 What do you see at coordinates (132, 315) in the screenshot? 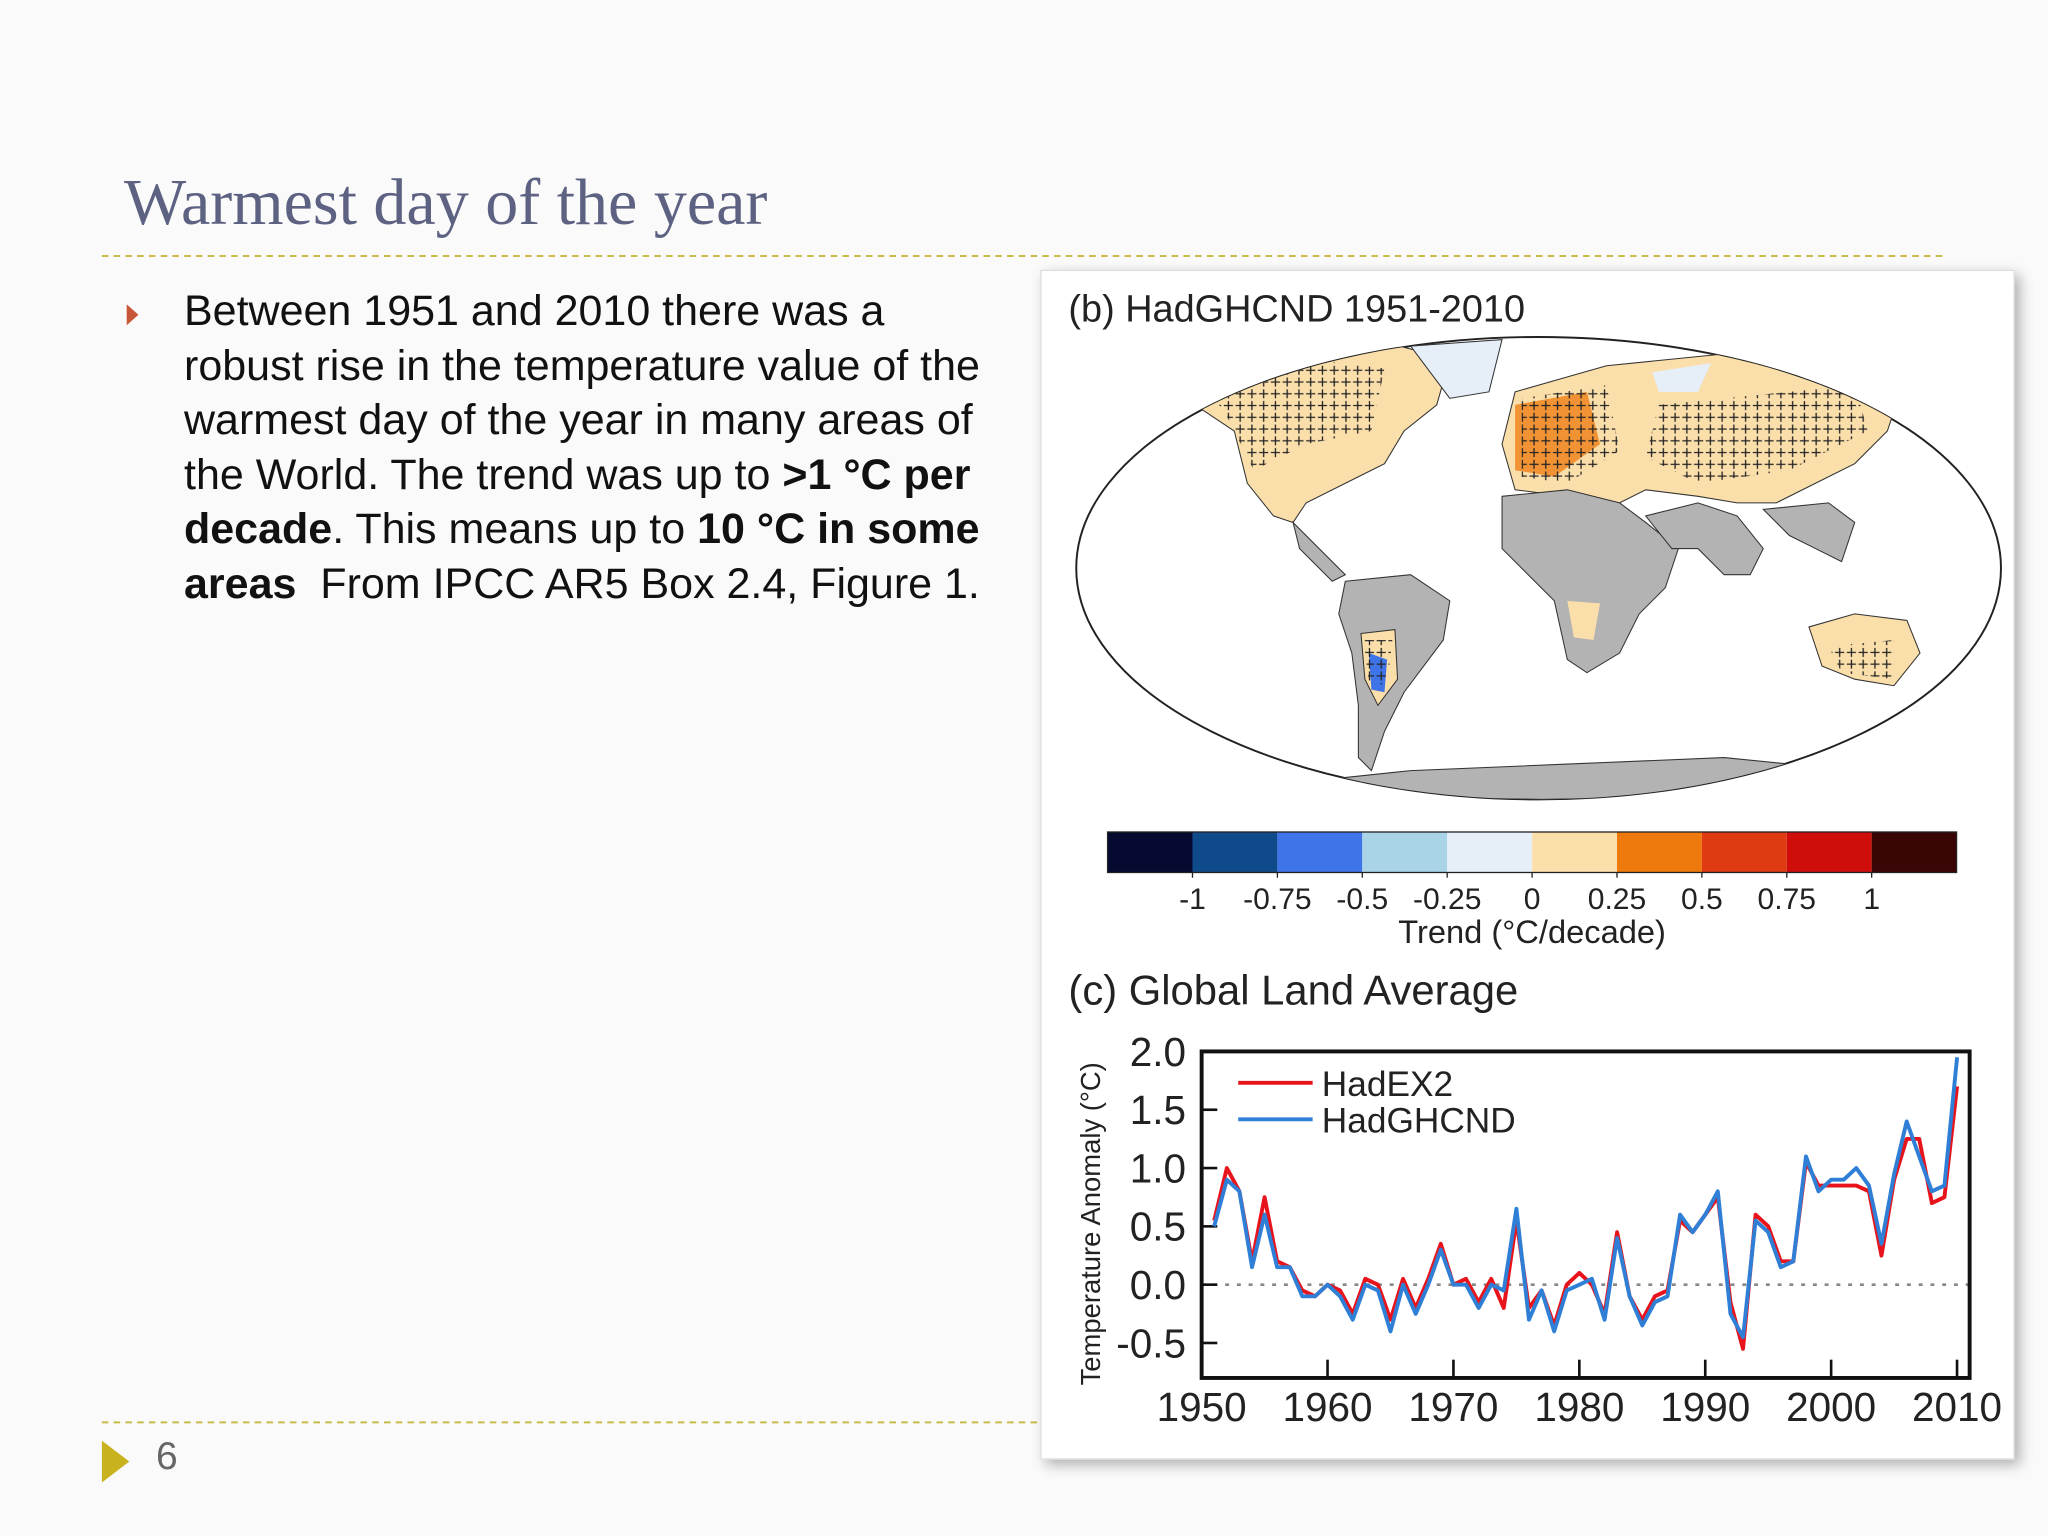
I see `bullet-marker` at bounding box center [132, 315].